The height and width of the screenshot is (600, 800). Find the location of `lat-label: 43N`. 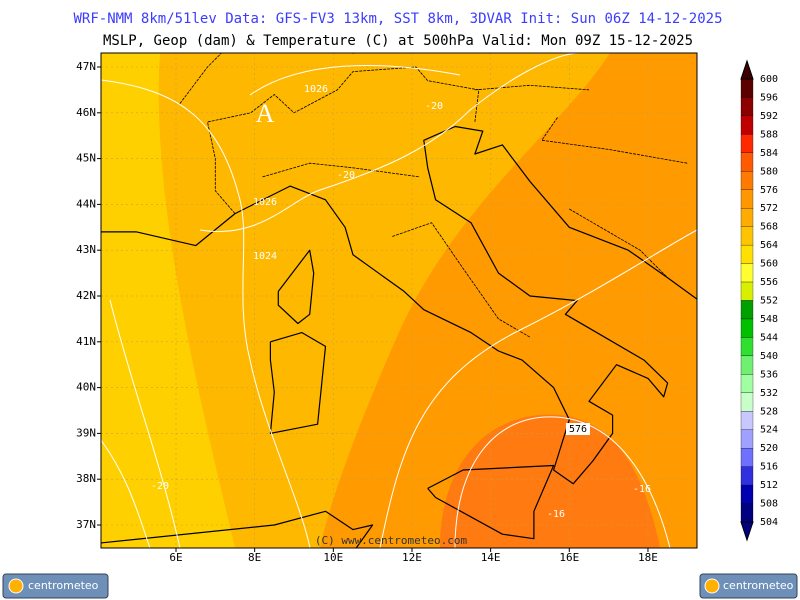

lat-label: 43N is located at coordinates (86, 249).